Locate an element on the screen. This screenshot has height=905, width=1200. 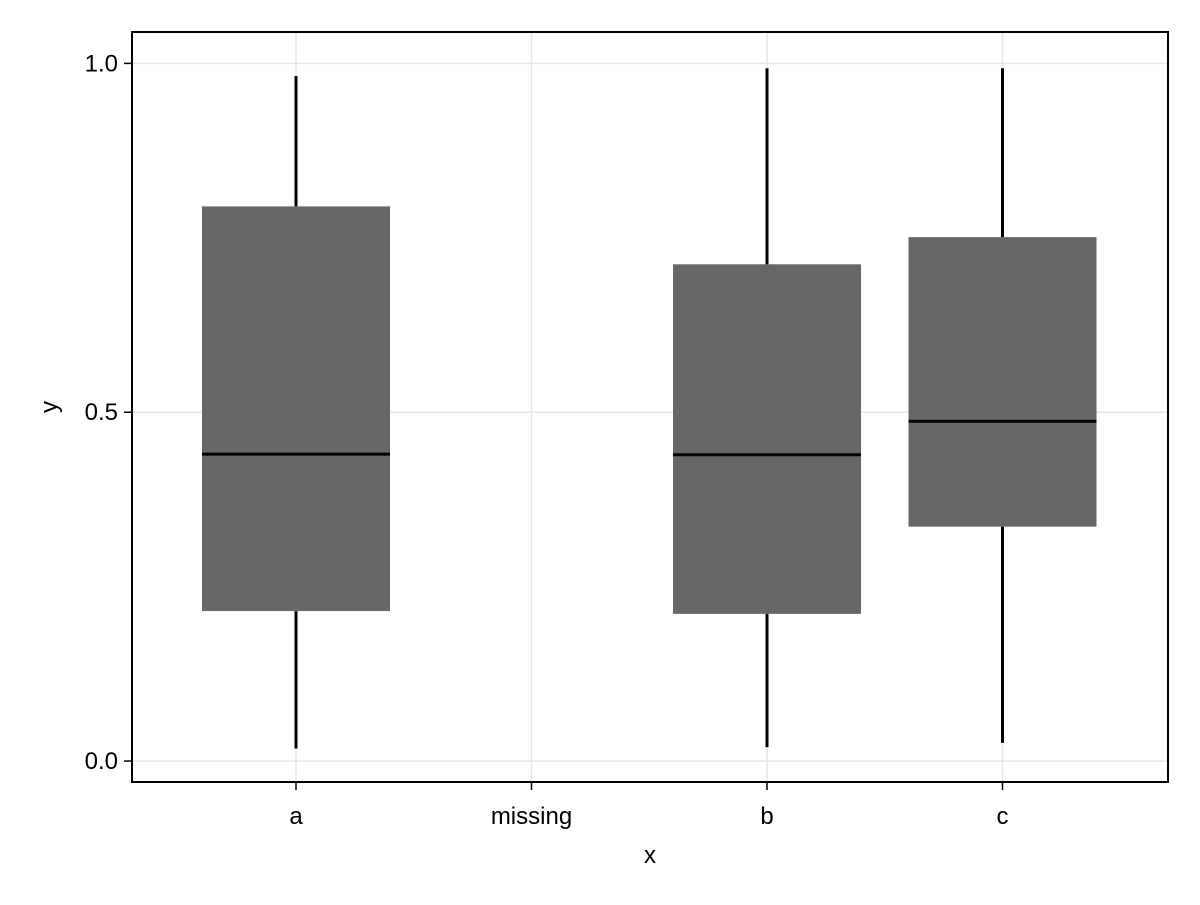
x-axis-label: x is located at coordinates (650, 855).